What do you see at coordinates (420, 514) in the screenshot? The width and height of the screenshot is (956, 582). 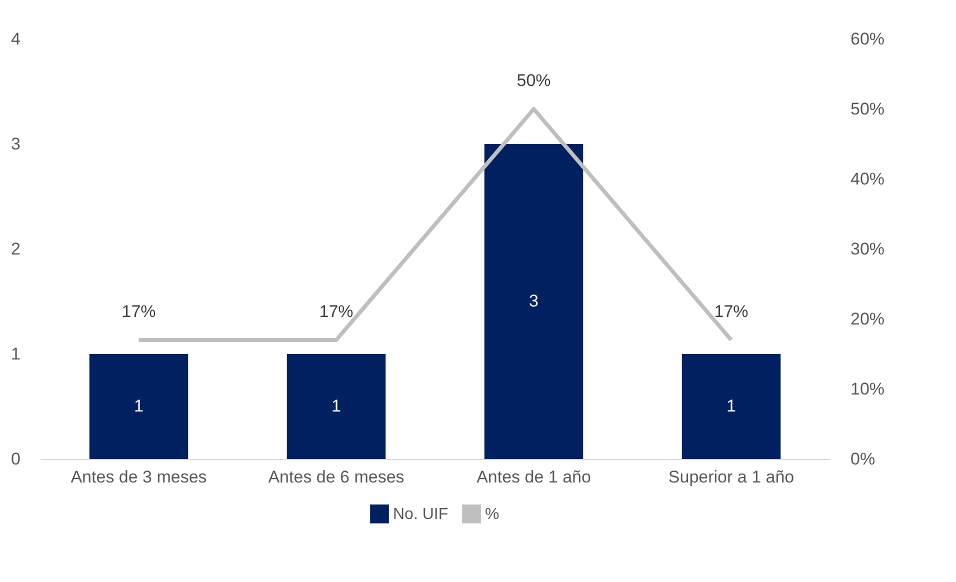 I see `legend-label: No. UIF` at bounding box center [420, 514].